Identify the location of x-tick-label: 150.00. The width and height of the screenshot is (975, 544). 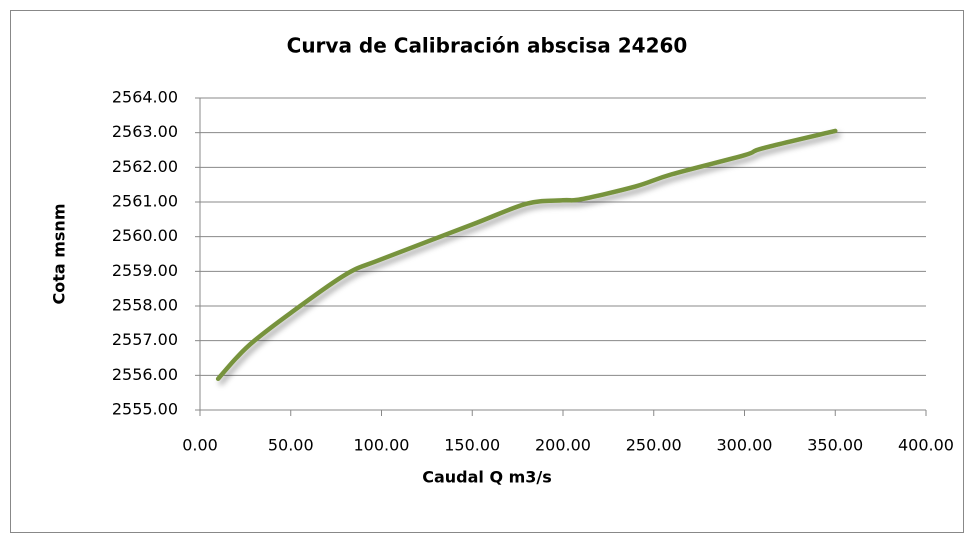
(472, 445).